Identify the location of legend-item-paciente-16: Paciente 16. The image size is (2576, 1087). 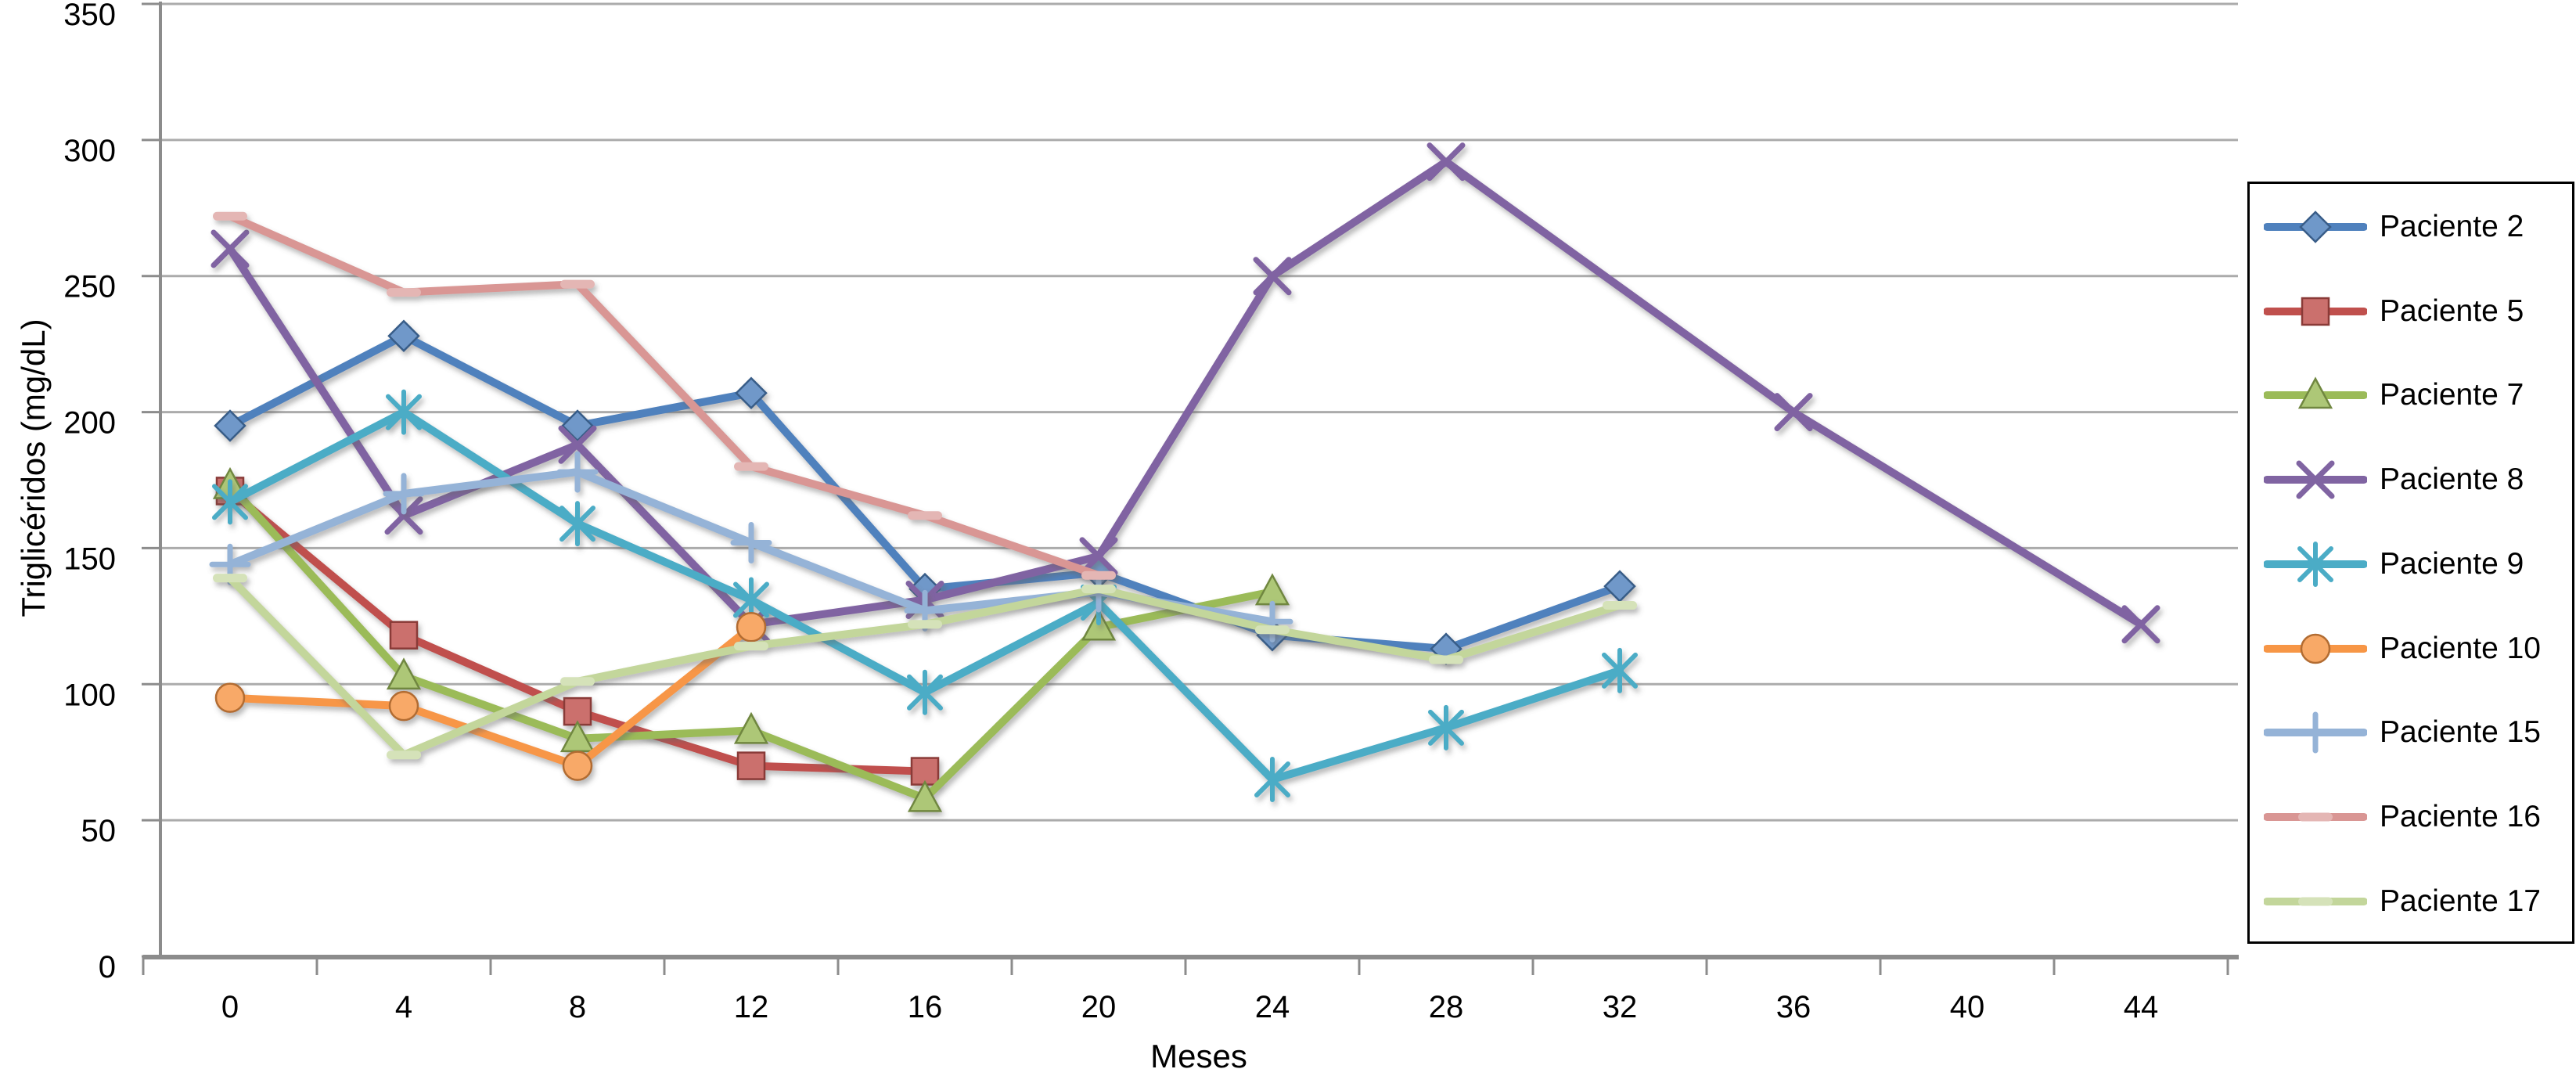
(2403, 817).